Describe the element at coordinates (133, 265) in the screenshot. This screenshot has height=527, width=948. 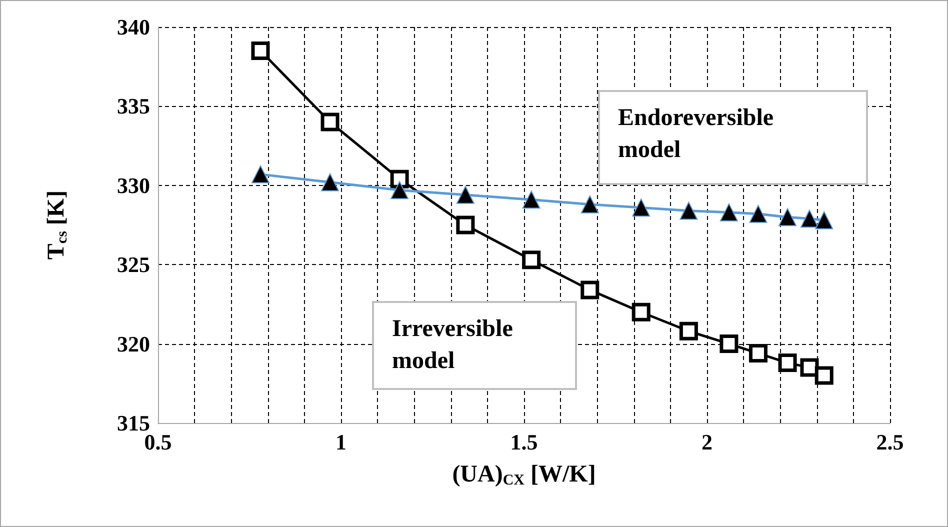
I see `y-tick-label: 325` at that location.